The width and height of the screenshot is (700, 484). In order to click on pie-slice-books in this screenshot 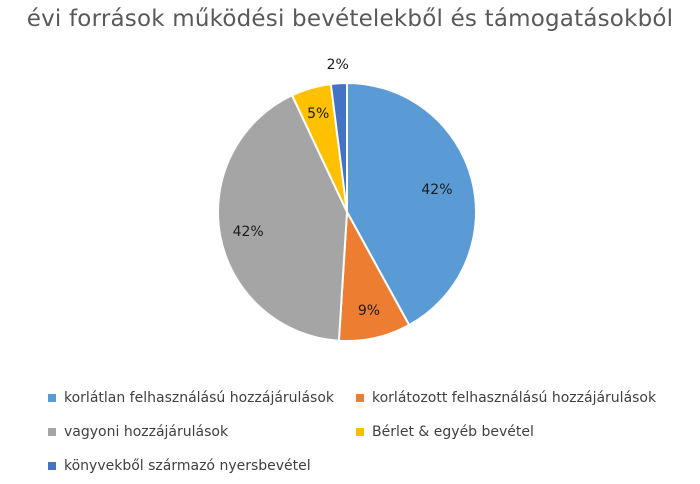, I will do `click(338, 147)`.